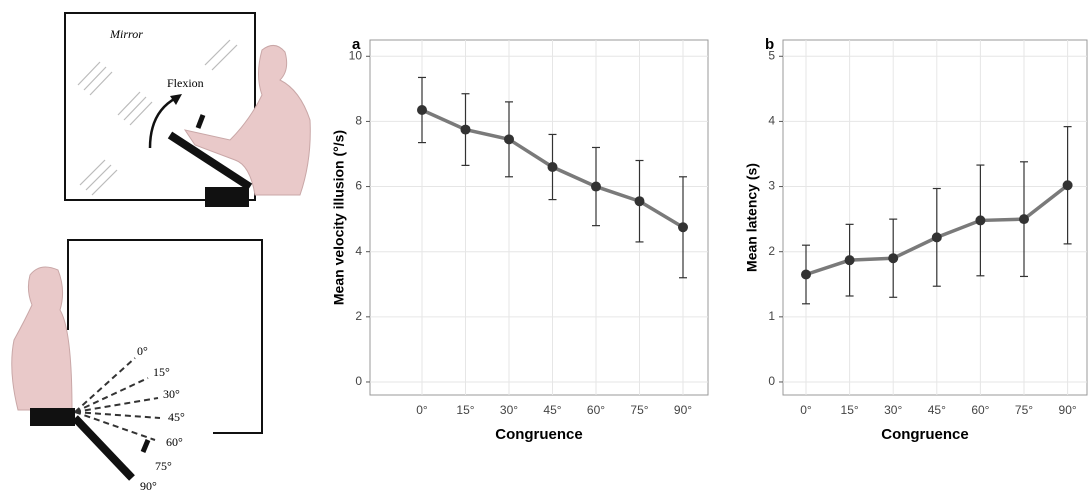 This screenshot has height=492, width=1088. Describe the element at coordinates (163, 466) in the screenshot. I see `angle-label: 75°` at that location.